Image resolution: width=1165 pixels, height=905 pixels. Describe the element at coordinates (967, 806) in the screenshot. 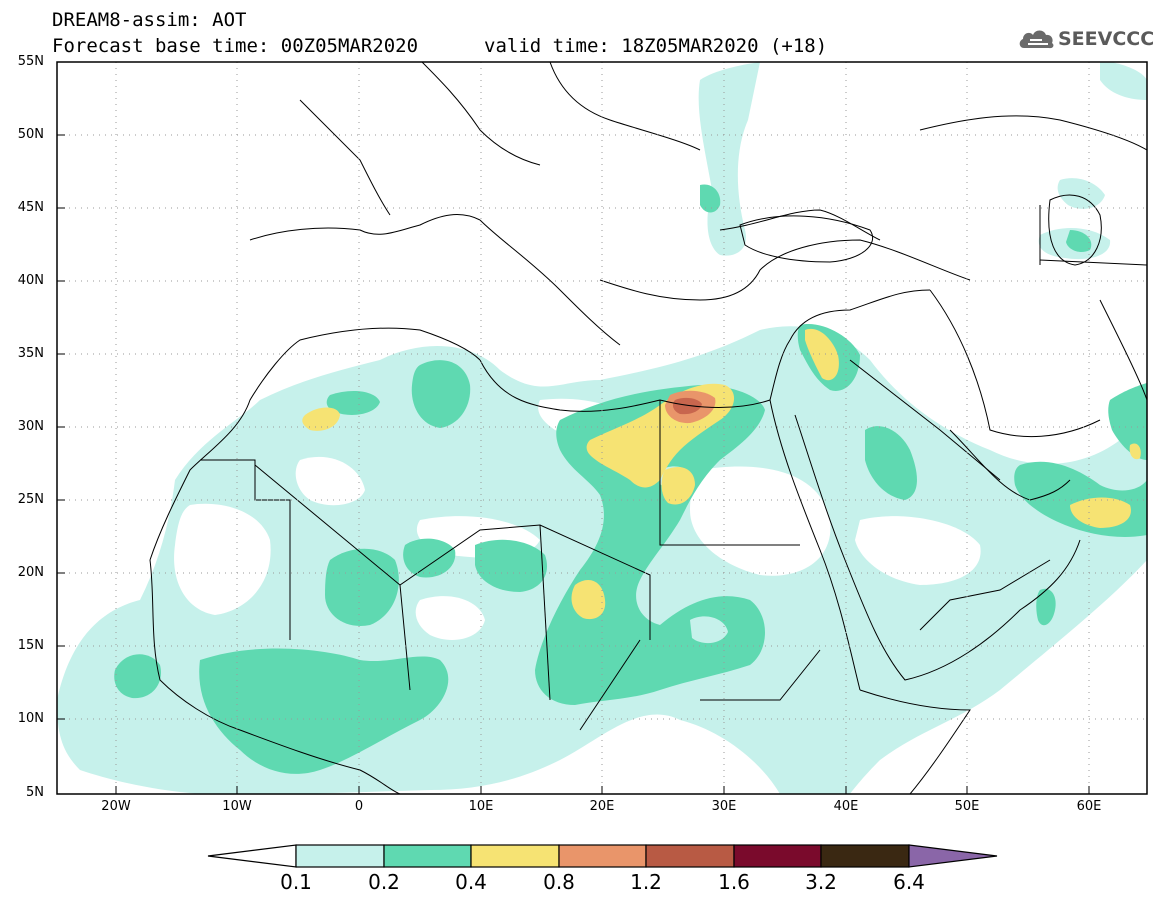

I see `lon-label-50e: 50E` at that location.